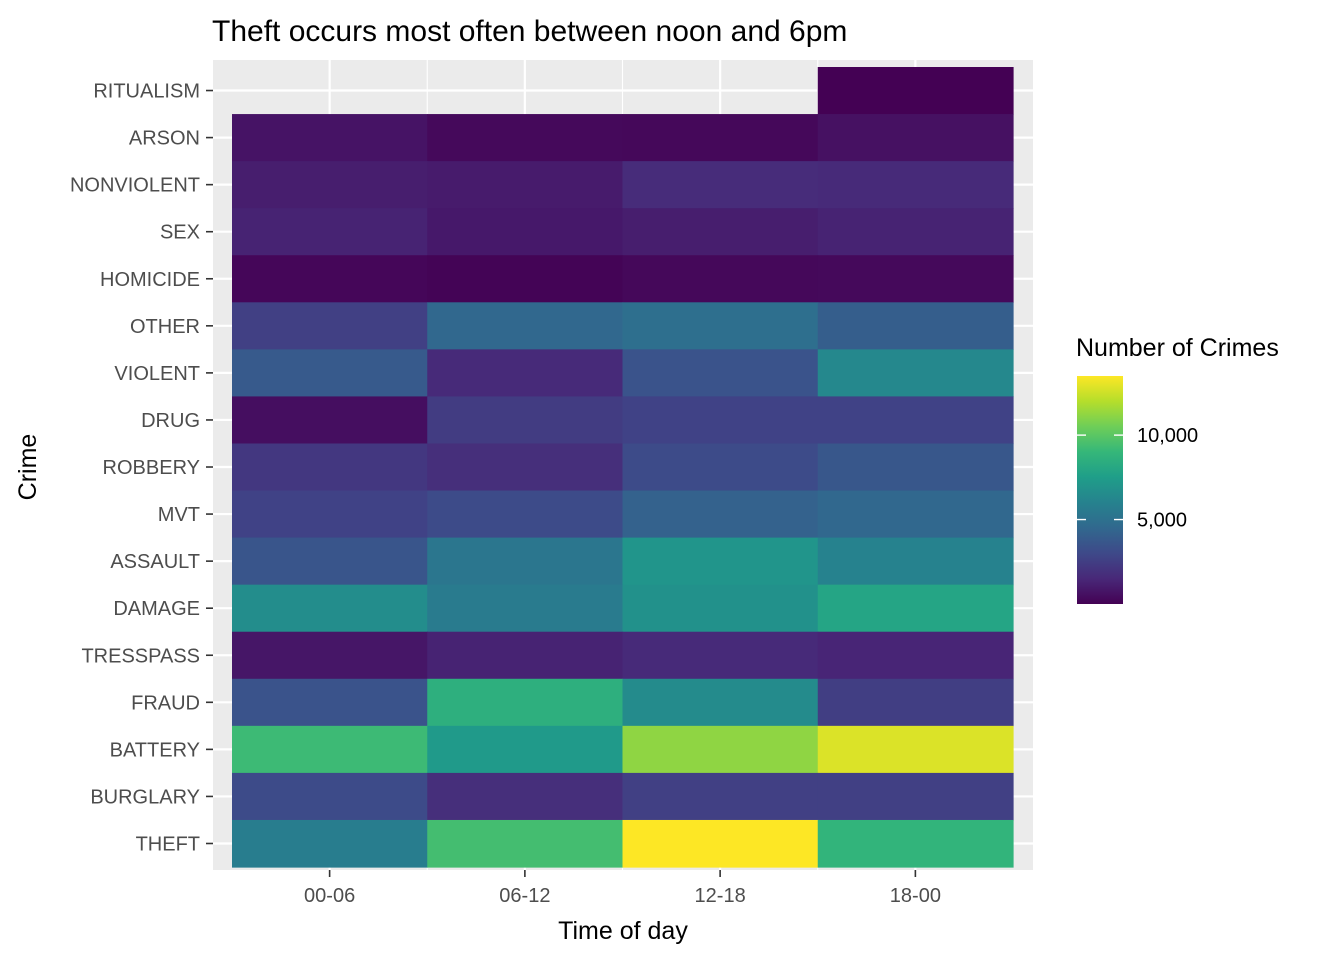  What do you see at coordinates (155, 750) in the screenshot?
I see `y-tick-label: BATTERY` at bounding box center [155, 750].